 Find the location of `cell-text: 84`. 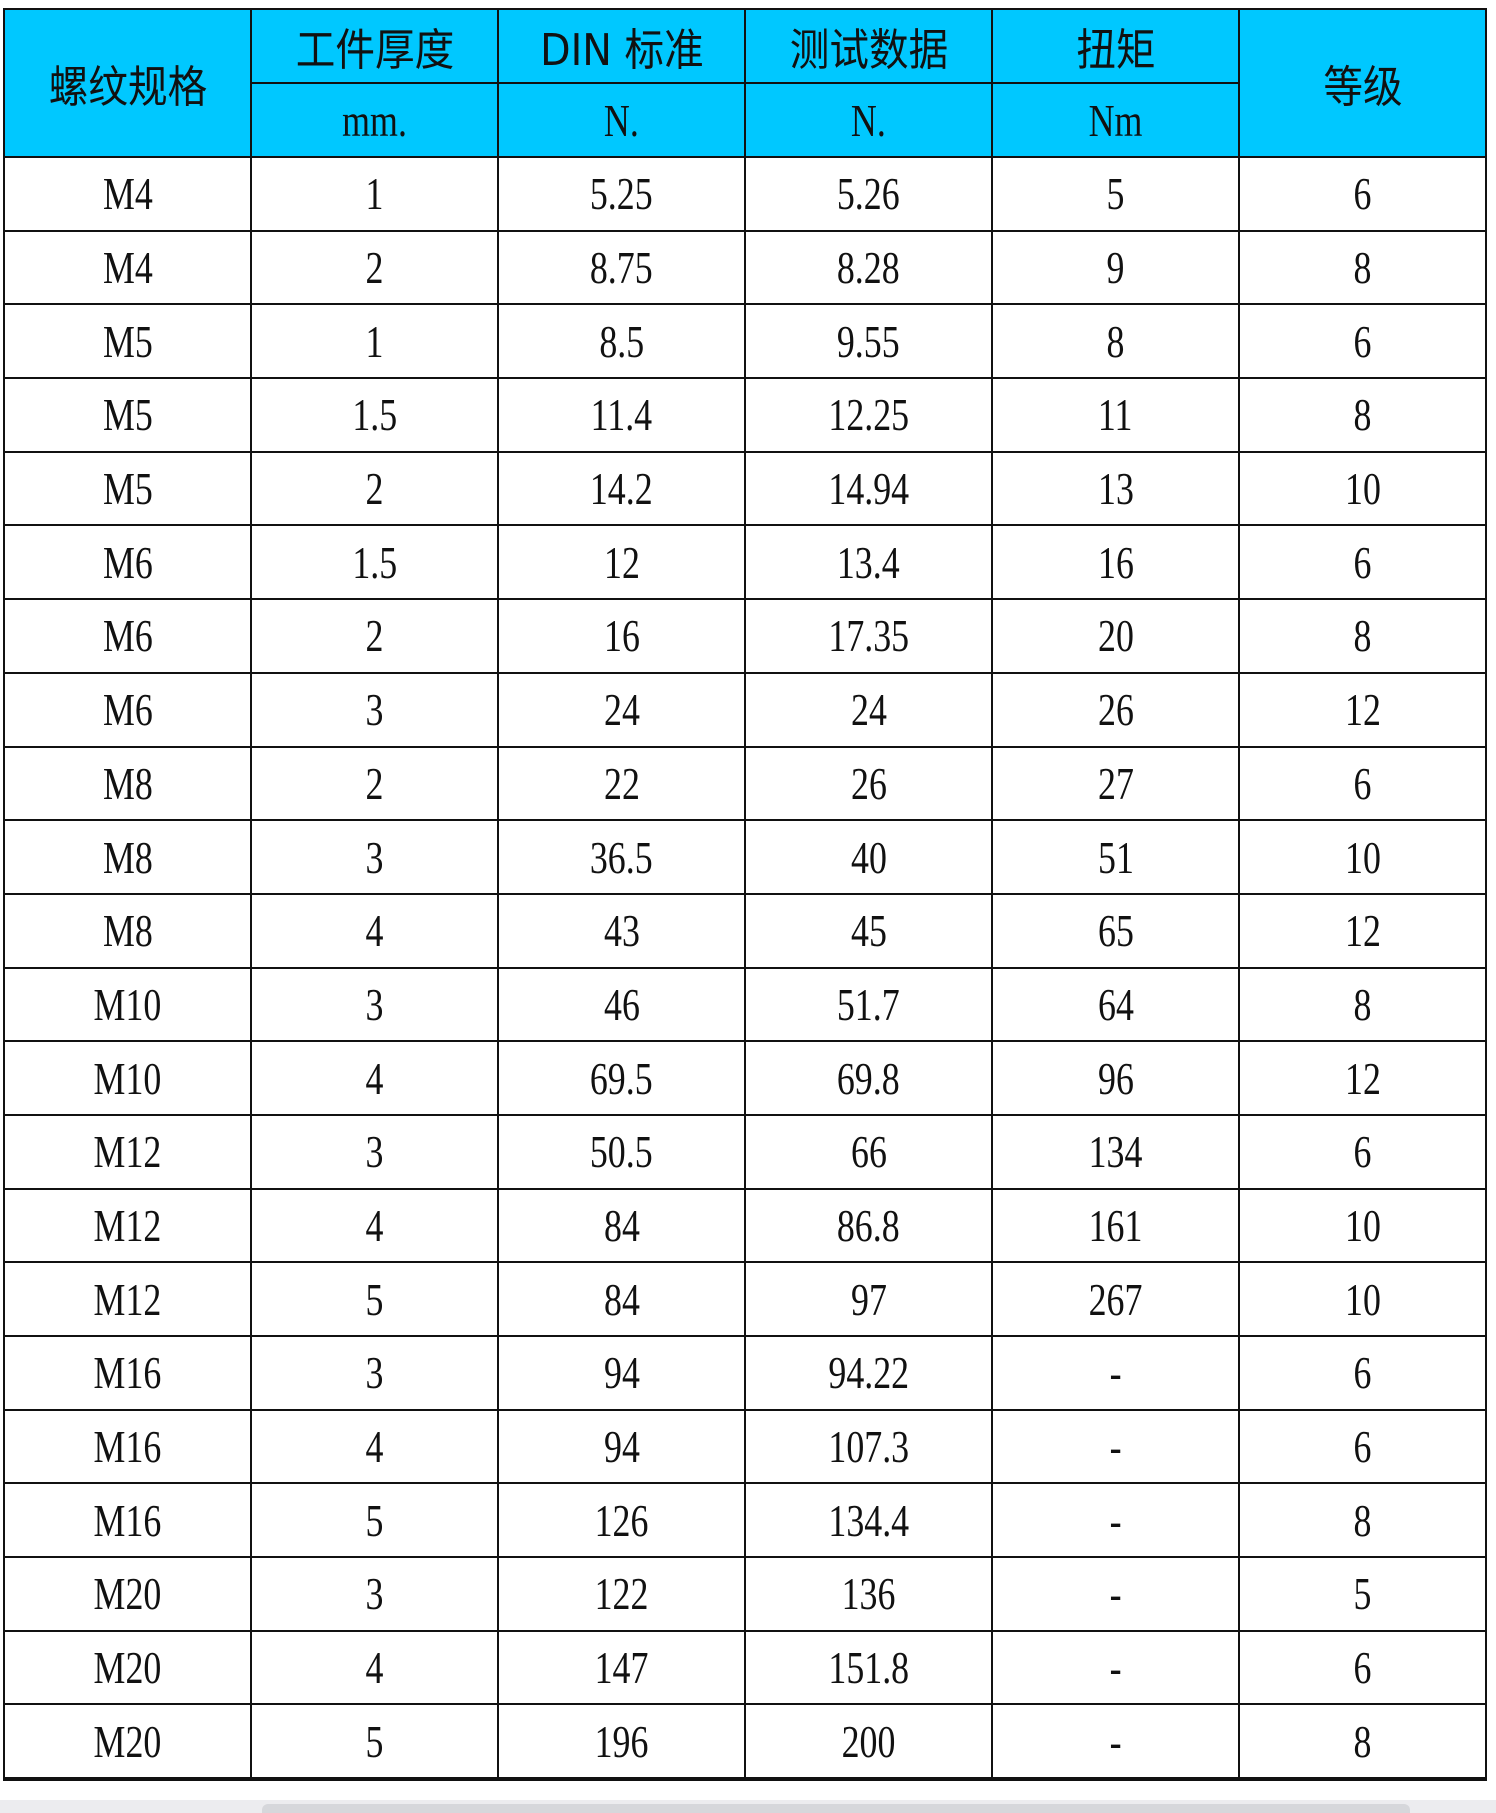

cell-text: 84 is located at coordinates (621, 1225).